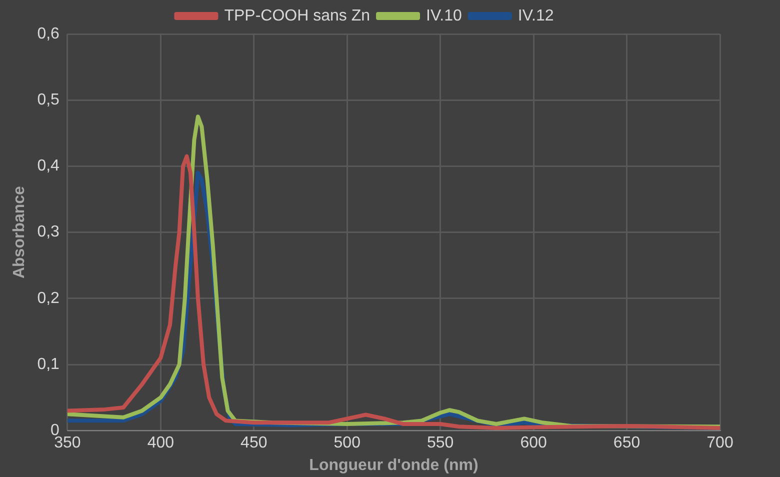 Image resolution: width=780 pixels, height=477 pixels. Describe the element at coordinates (48, 232) in the screenshot. I see `y-tick-label: 0,3` at that location.